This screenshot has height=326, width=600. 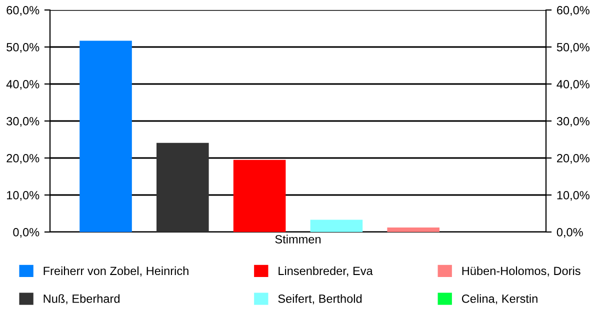 I want to click on text: 40,0%, so click(x=573, y=85).